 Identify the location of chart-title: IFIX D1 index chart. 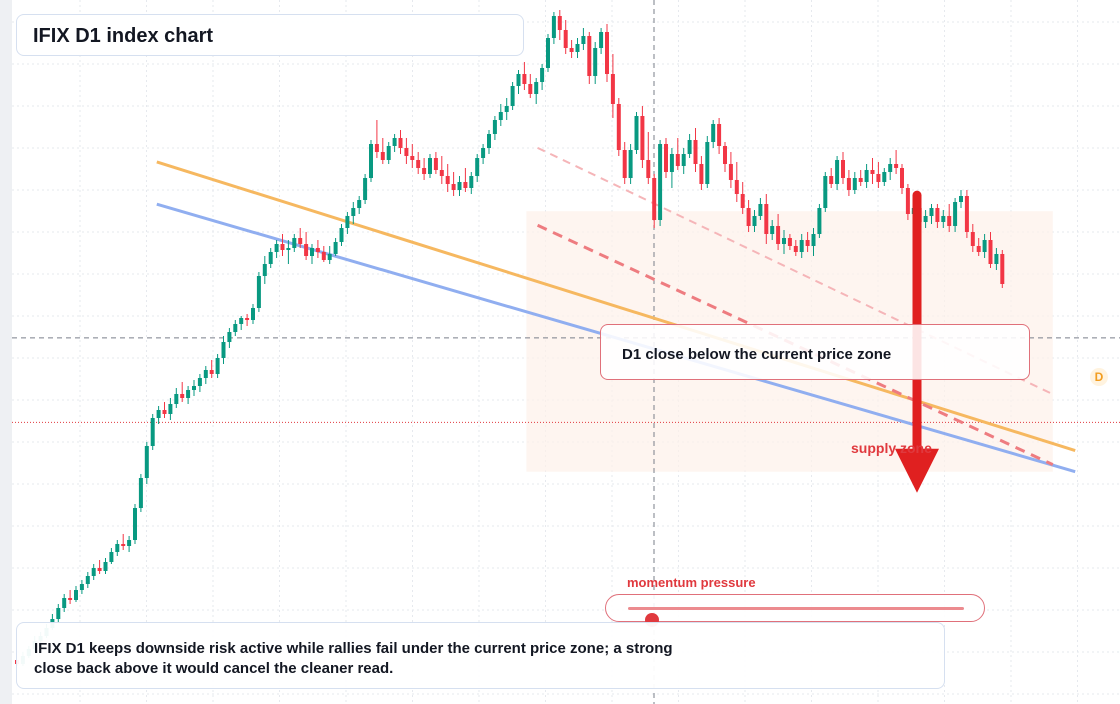
(123, 36).